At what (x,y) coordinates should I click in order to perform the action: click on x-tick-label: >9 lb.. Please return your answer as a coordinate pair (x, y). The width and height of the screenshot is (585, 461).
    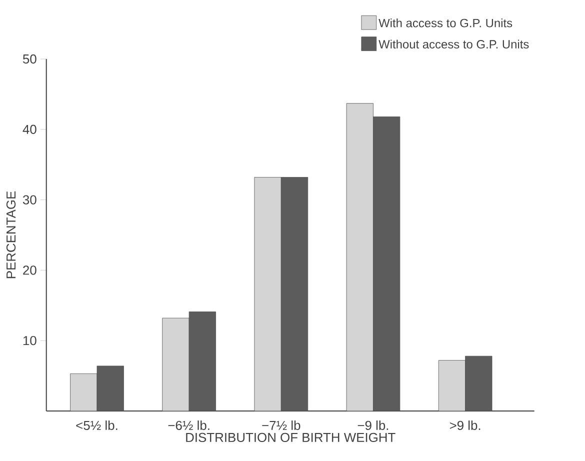
    Looking at the image, I should click on (465, 425).